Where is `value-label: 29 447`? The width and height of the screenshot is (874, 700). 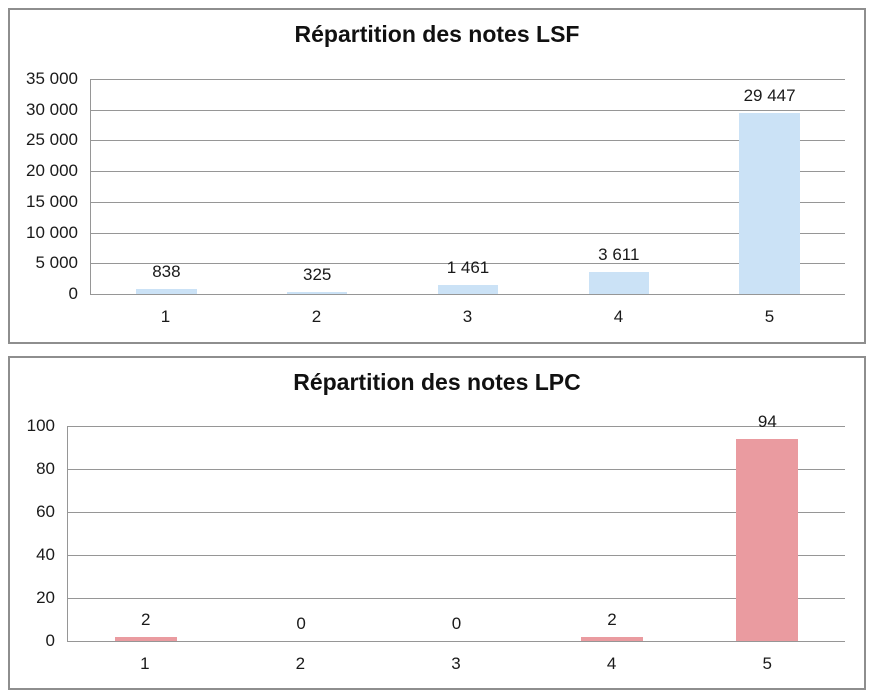 value-label: 29 447 is located at coordinates (769, 96).